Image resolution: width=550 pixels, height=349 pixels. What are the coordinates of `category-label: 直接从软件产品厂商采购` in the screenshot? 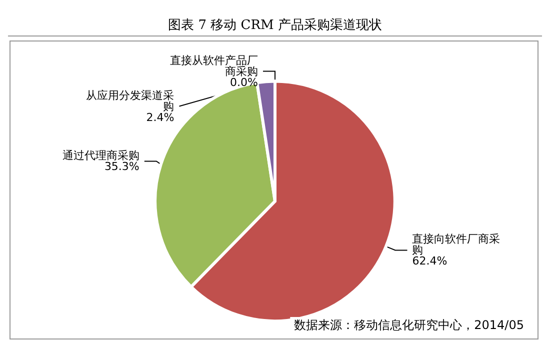 It's located at (214, 66).